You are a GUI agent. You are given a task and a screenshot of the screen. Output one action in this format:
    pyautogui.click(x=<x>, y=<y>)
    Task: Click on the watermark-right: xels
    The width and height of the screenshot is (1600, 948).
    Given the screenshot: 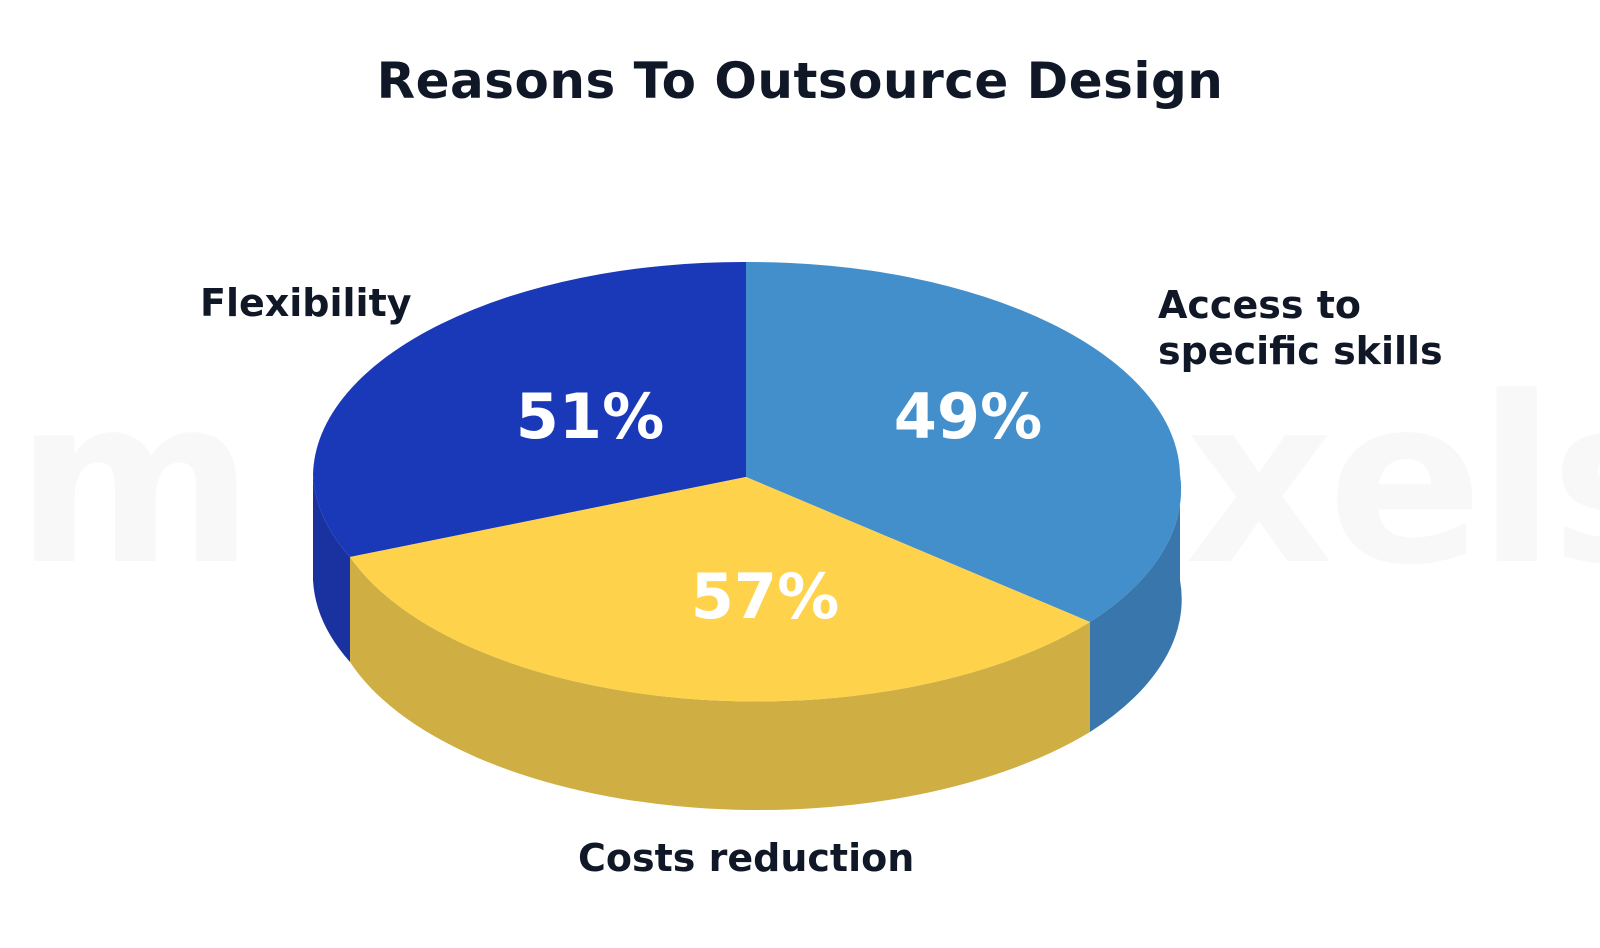 What is the action you would take?
    pyautogui.click(x=1392, y=482)
    